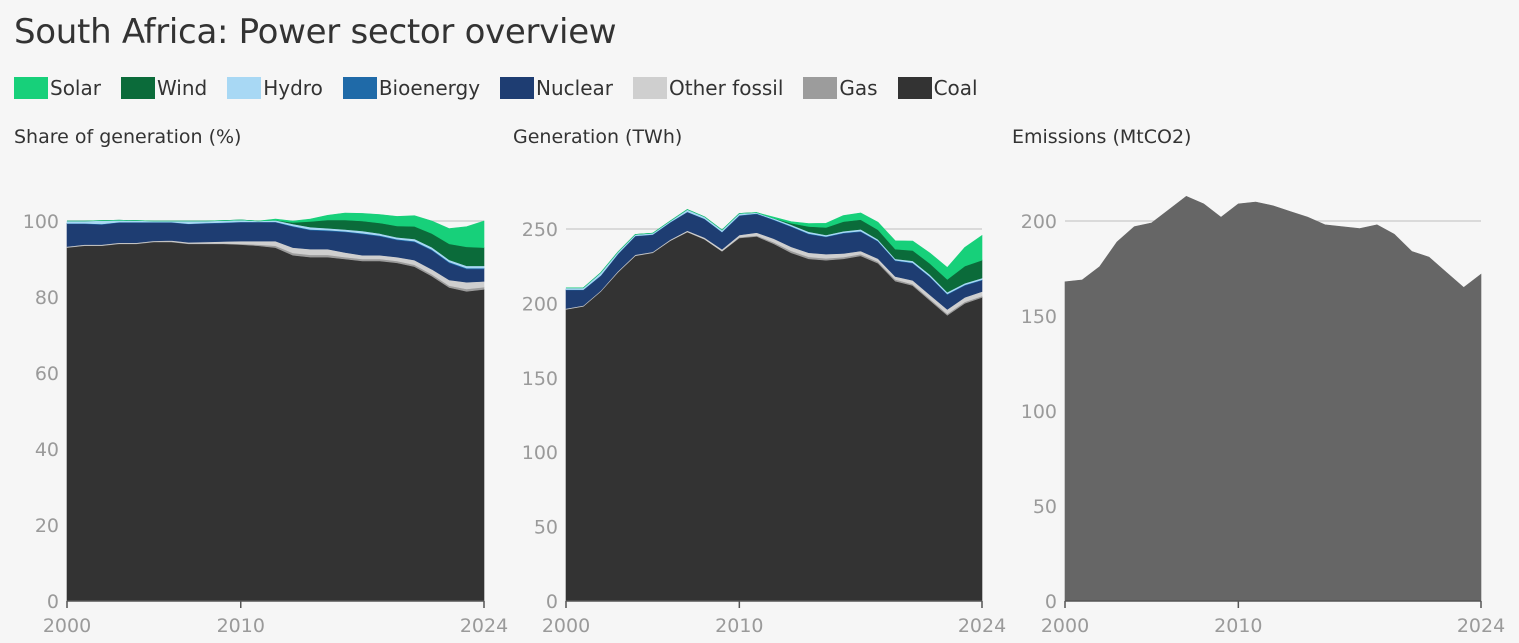 This screenshot has height=643, width=1519. I want to click on legend-item-coal: Coal, so click(937, 88).